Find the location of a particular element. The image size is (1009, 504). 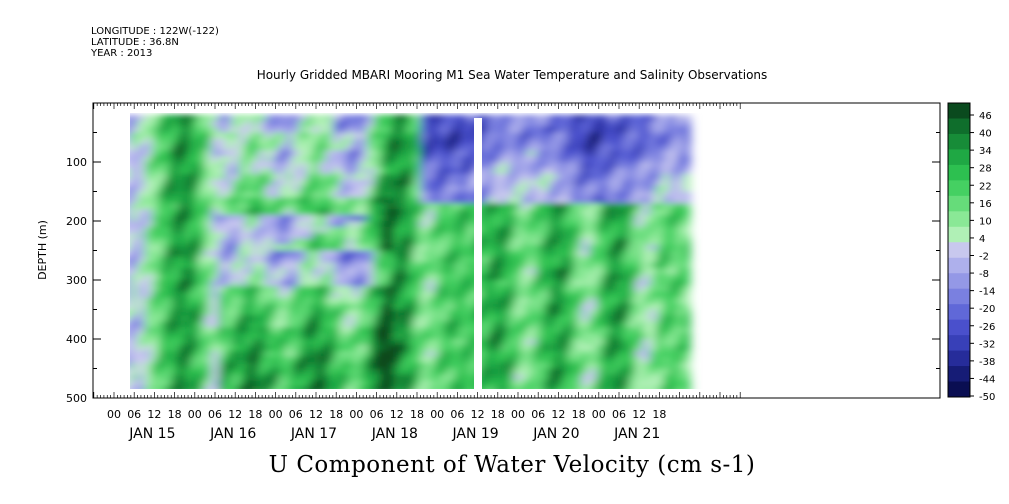

colorbar-tick-label: 4 is located at coordinates (982, 239).